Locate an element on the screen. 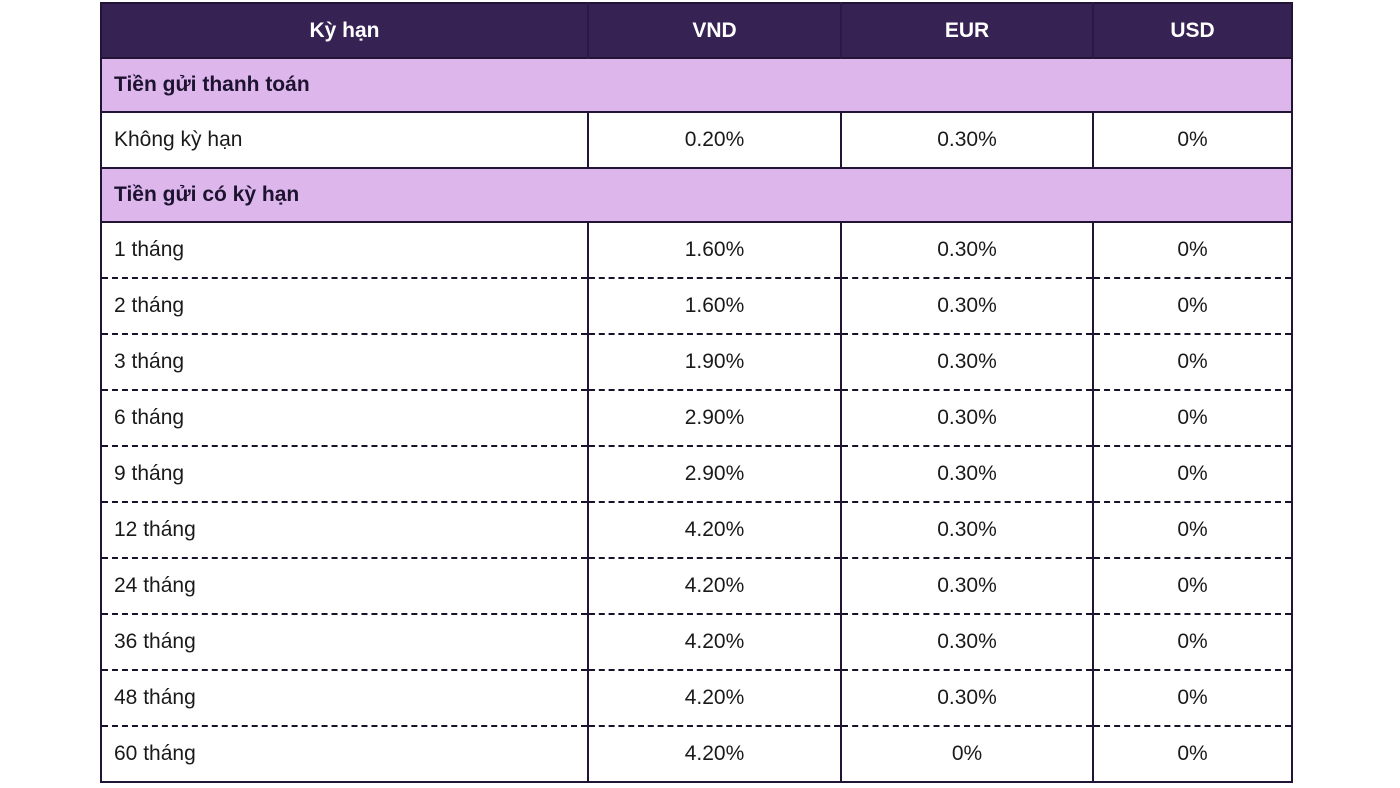  column-header-eur: EUR is located at coordinates (966, 30).